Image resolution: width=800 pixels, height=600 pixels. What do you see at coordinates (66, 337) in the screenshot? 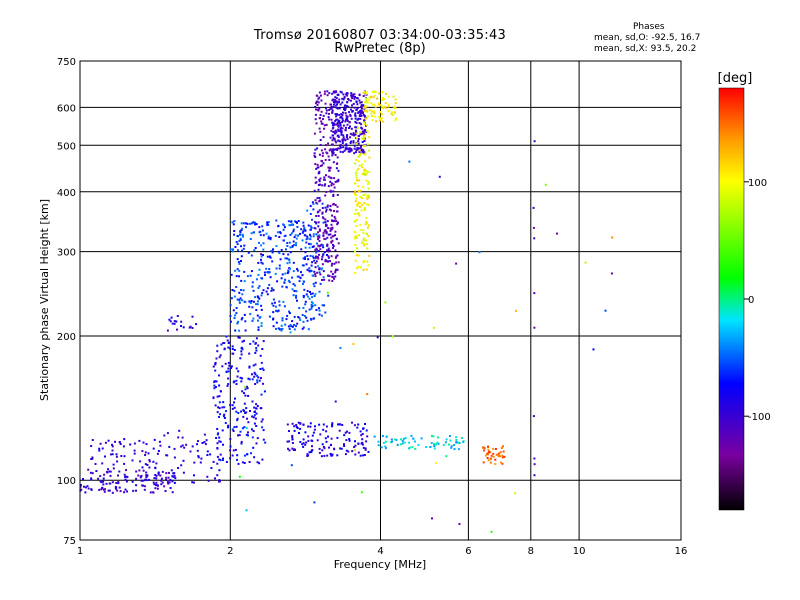
I see `y-tick-label: 200` at bounding box center [66, 337].